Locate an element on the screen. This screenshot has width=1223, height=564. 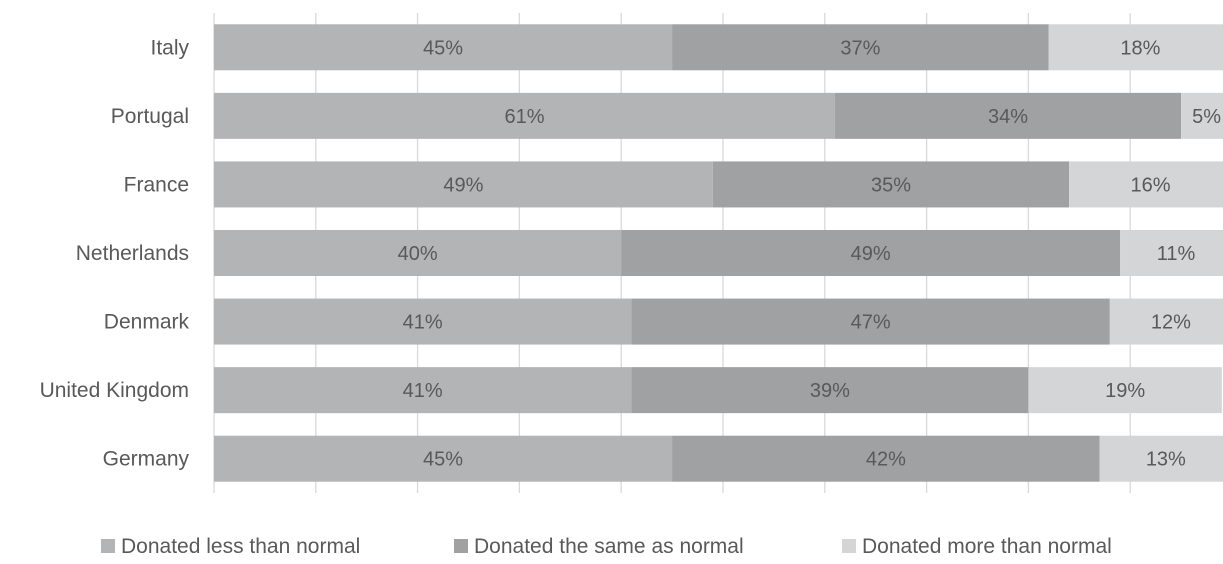
data-label: 11% is located at coordinates (1176, 254).